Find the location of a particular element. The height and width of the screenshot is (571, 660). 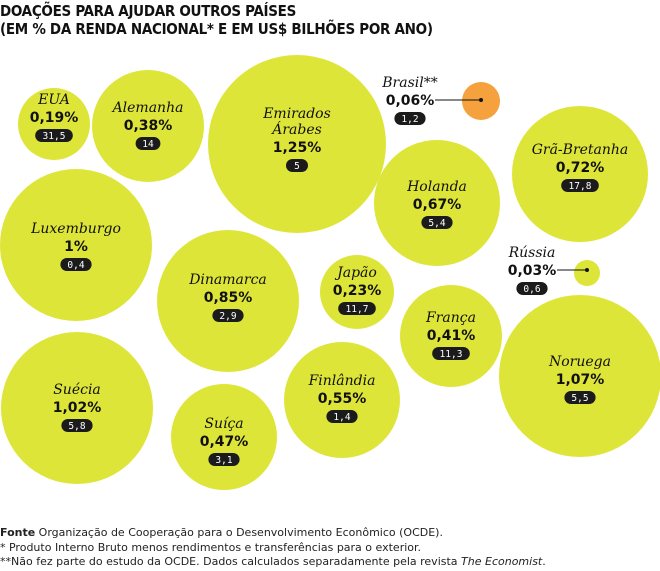

chart-title-line1: DOAÇÕES PARA AJUDAR OUTROS PAÍSES is located at coordinates (148, 11).